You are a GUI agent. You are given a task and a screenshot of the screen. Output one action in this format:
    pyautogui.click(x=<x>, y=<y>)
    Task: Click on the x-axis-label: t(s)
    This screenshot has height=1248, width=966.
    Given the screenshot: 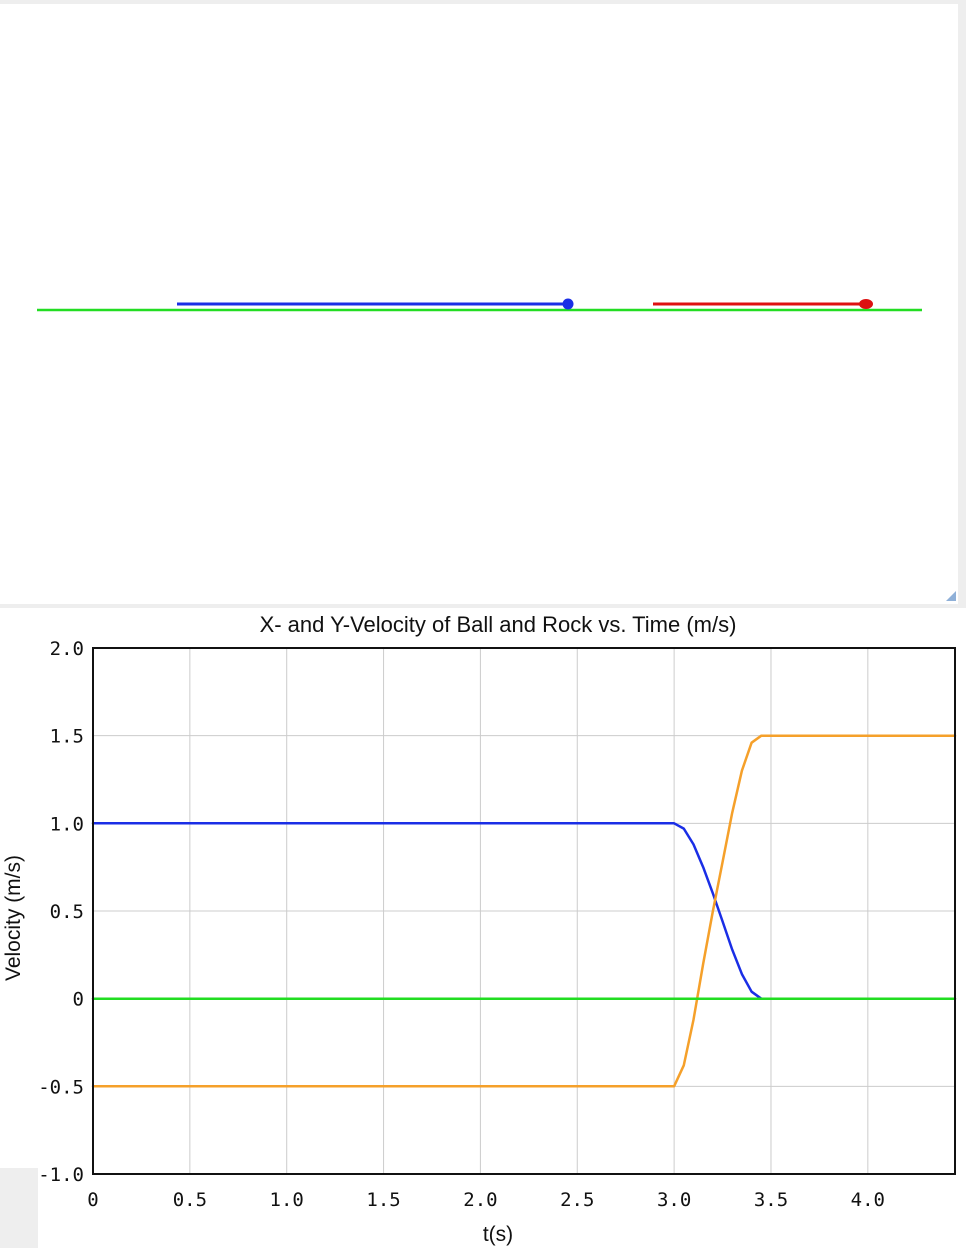 What is the action you would take?
    pyautogui.click(x=498, y=1234)
    